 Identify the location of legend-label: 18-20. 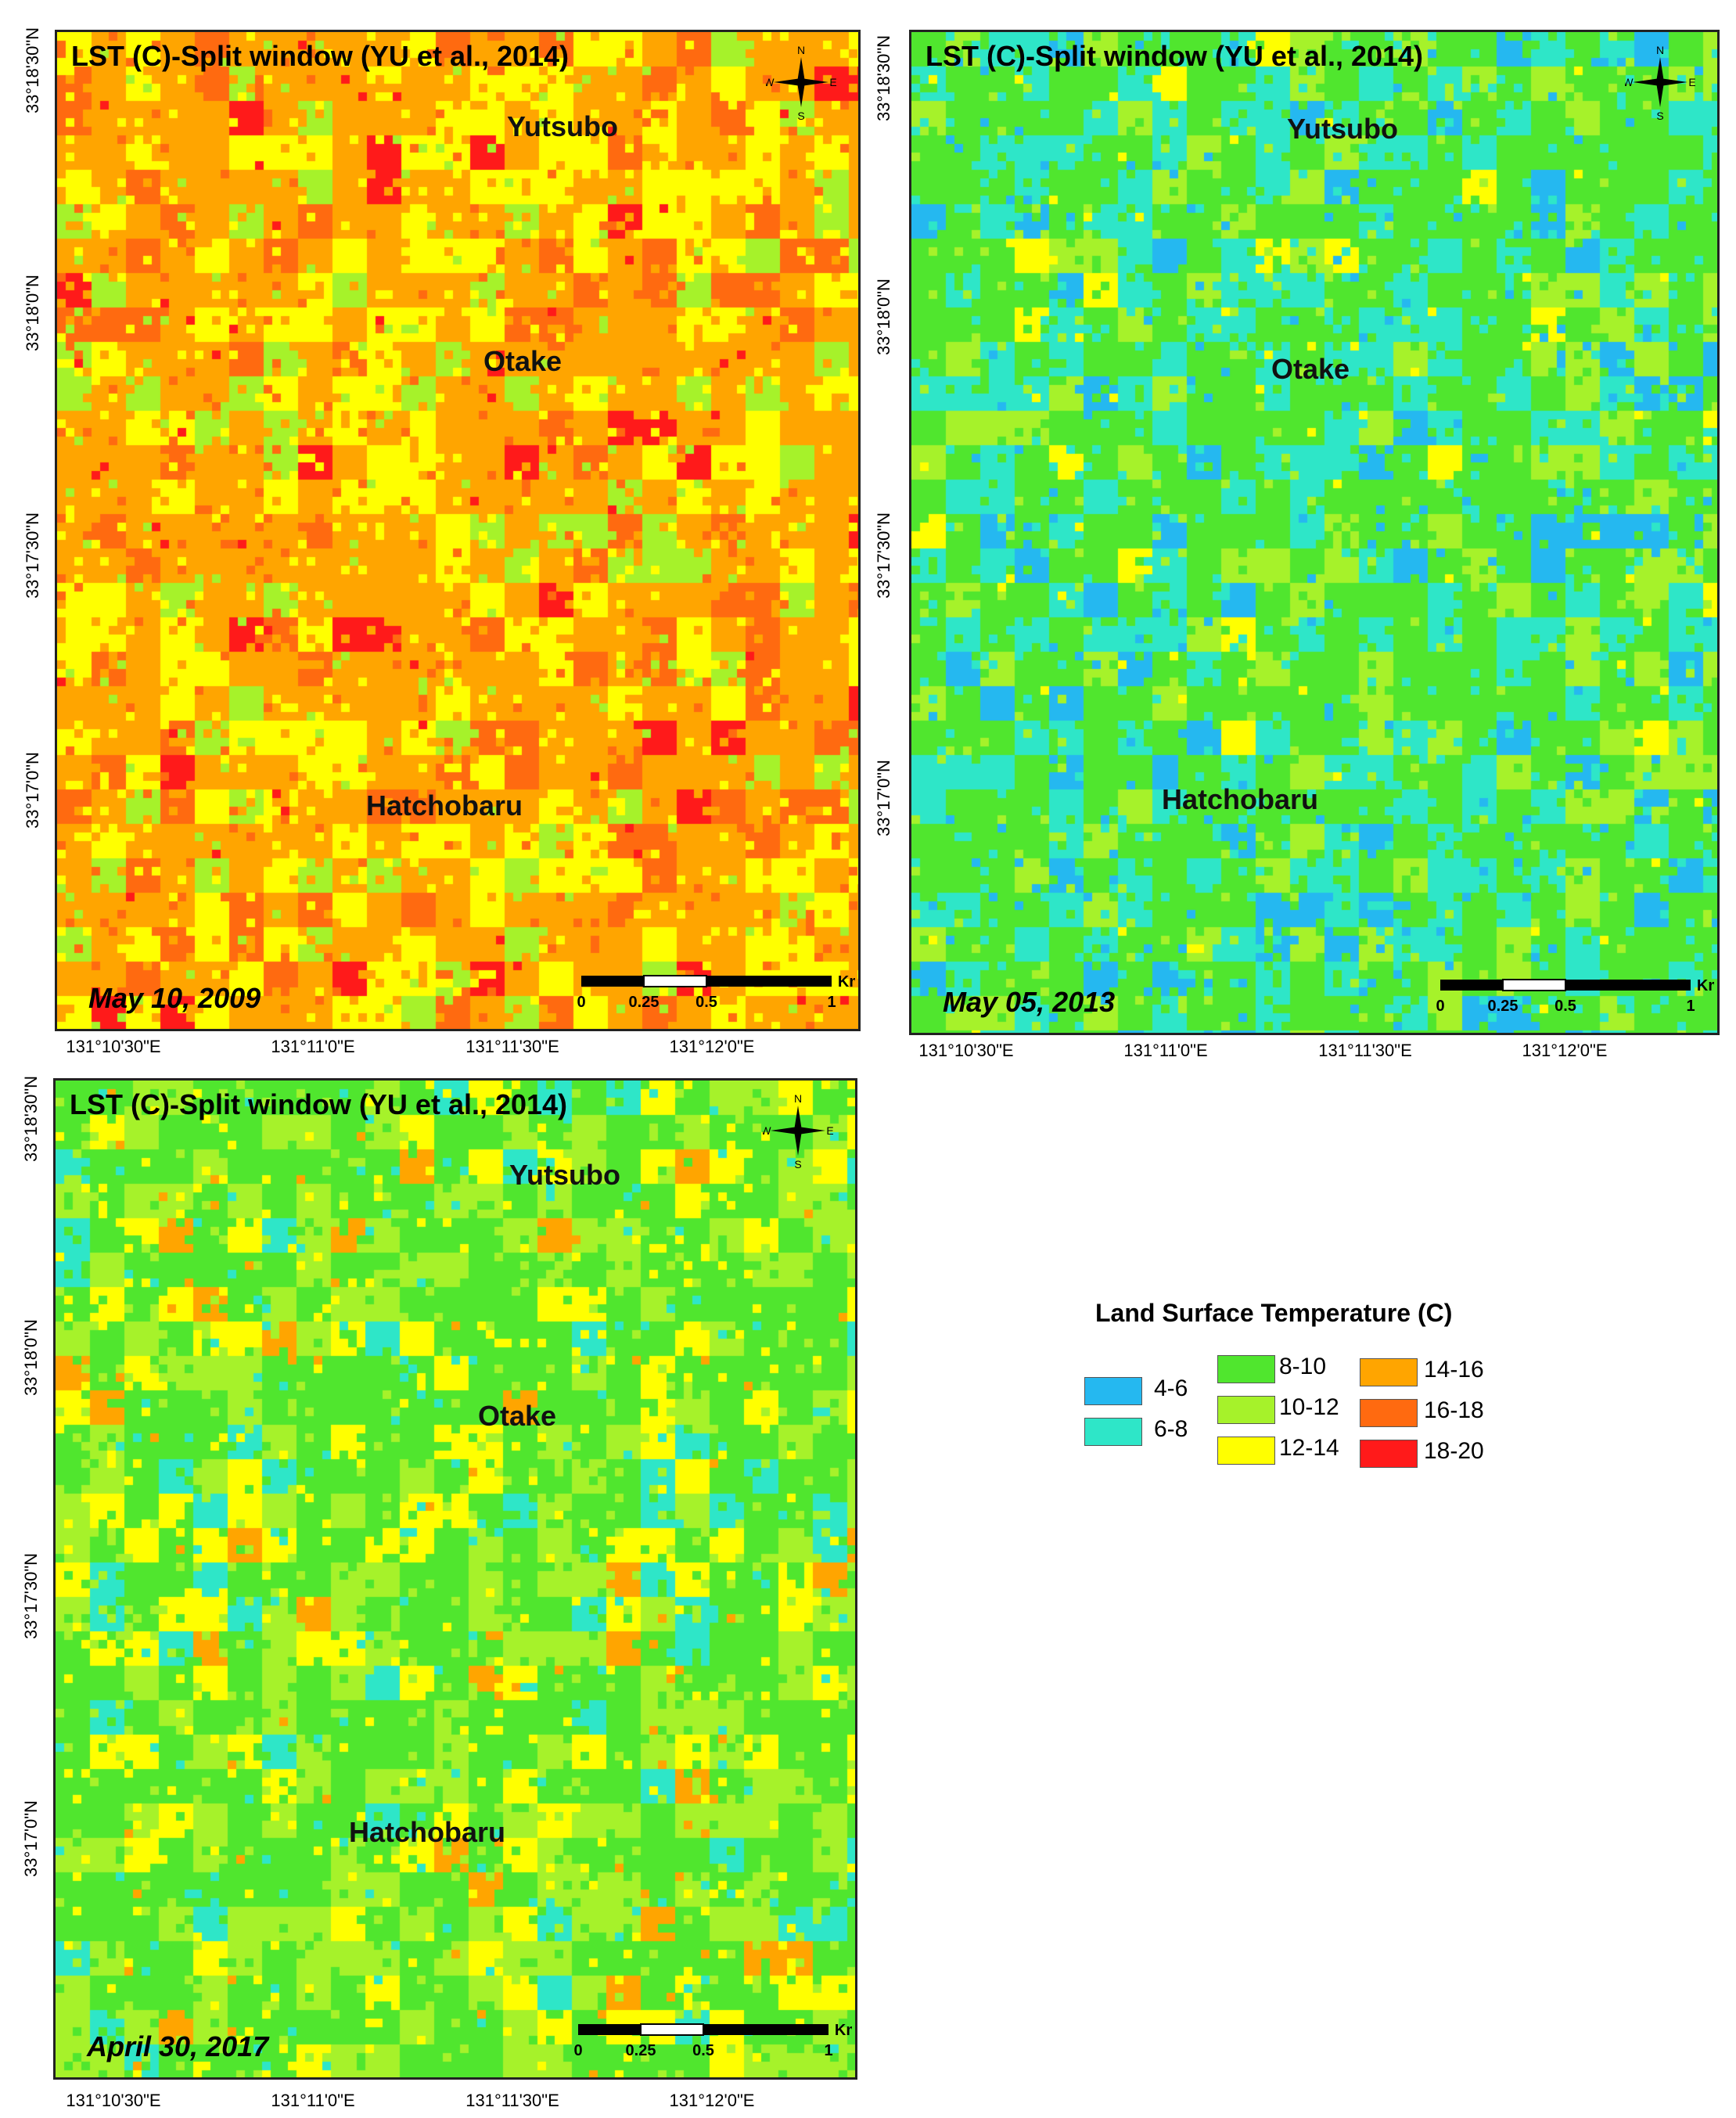
(1454, 1451).